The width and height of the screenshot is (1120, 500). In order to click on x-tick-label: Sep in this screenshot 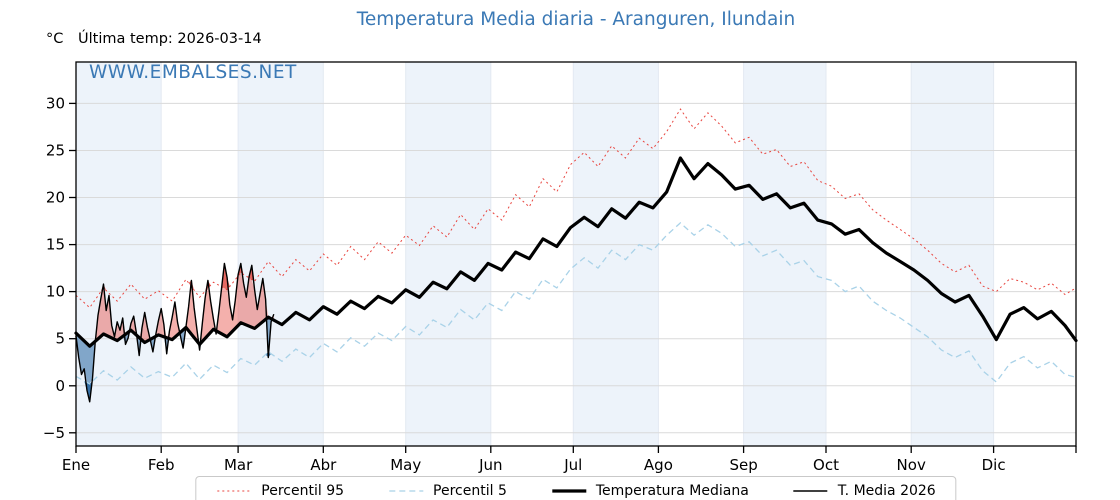, I will do `click(743, 465)`.